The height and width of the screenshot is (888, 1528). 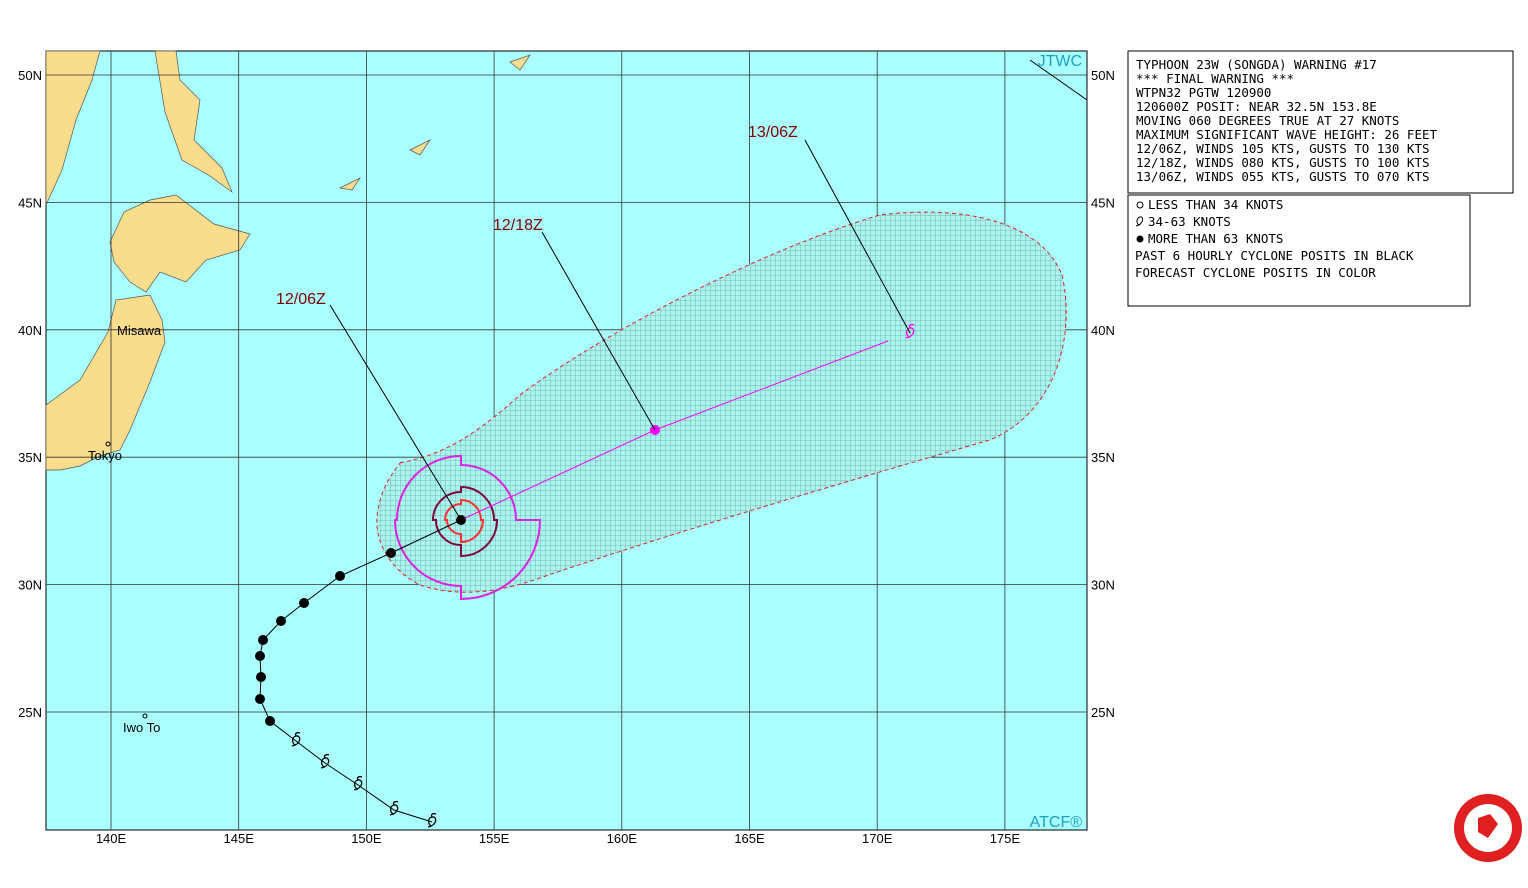 What do you see at coordinates (1256, 106) in the screenshot?
I see `warning-line: 120600Z POSIT: NEAR 32.5N 153.8E` at bounding box center [1256, 106].